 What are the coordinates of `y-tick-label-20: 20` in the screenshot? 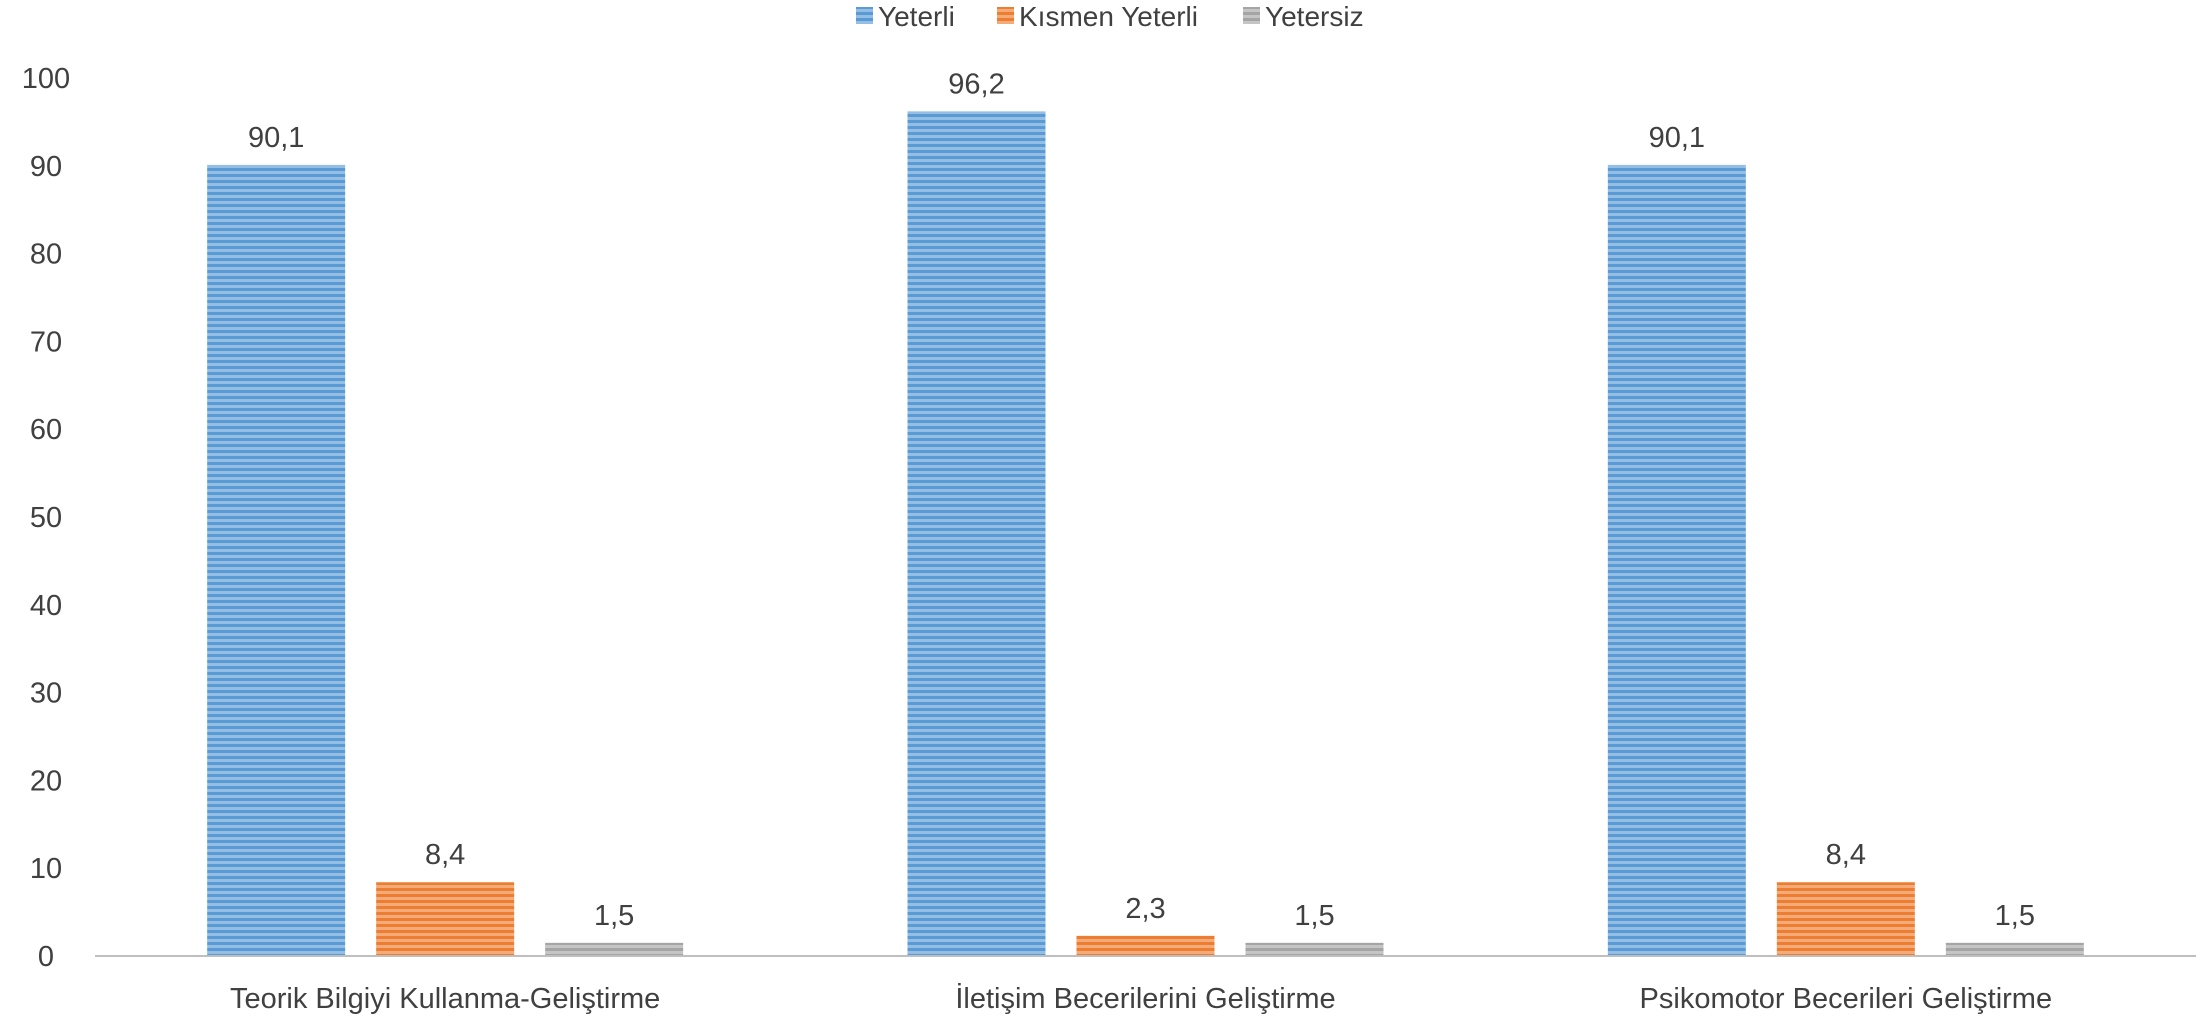 It's located at (46, 781).